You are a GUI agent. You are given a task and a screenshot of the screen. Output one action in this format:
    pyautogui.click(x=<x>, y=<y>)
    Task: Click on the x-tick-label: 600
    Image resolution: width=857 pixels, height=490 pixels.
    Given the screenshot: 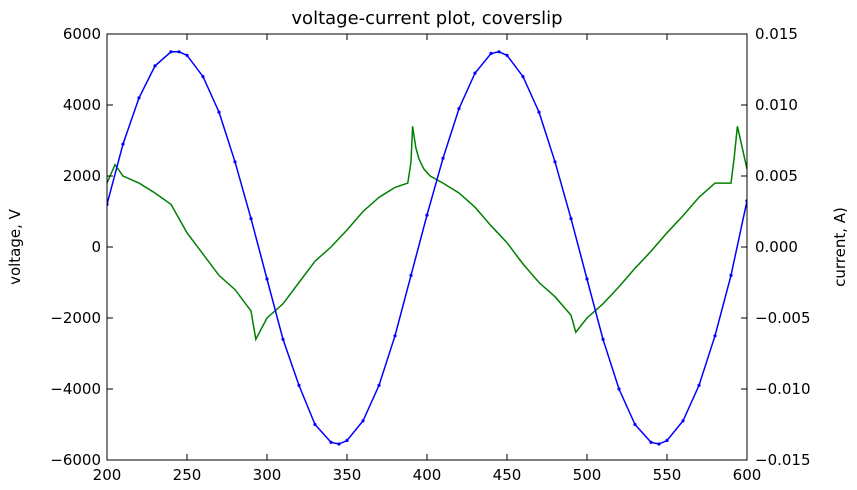 What is the action you would take?
    pyautogui.click(x=747, y=475)
    